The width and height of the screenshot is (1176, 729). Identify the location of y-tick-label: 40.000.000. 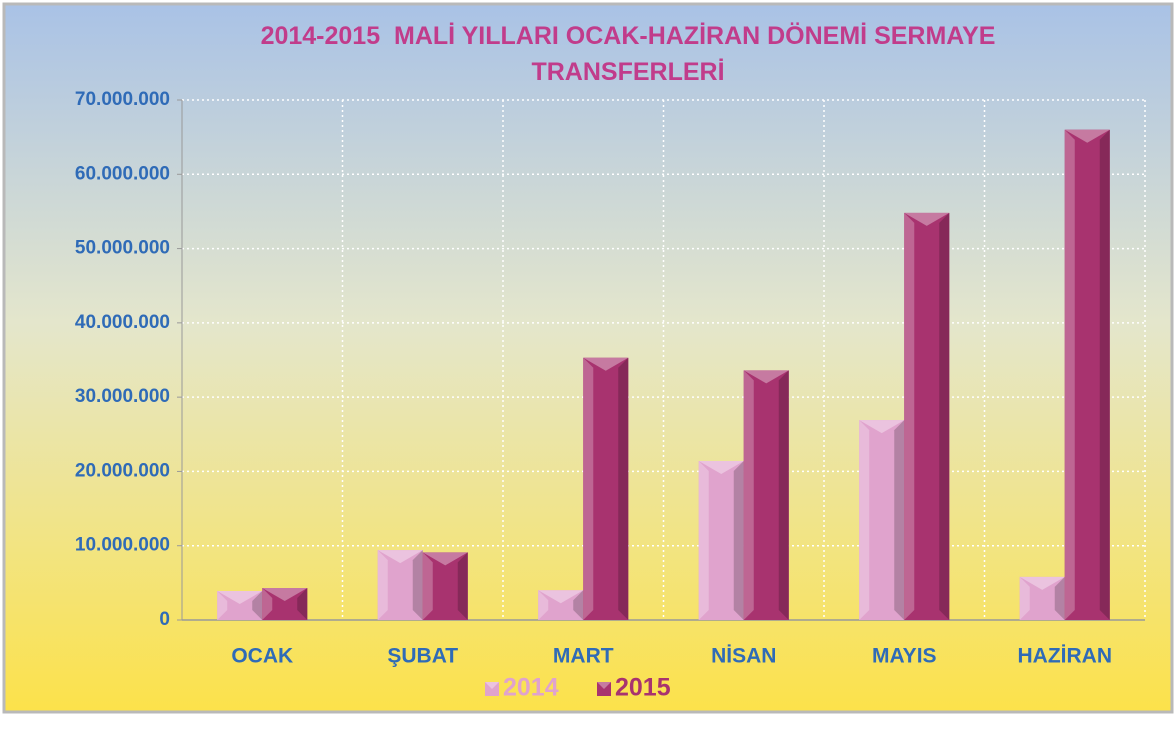
(122, 322).